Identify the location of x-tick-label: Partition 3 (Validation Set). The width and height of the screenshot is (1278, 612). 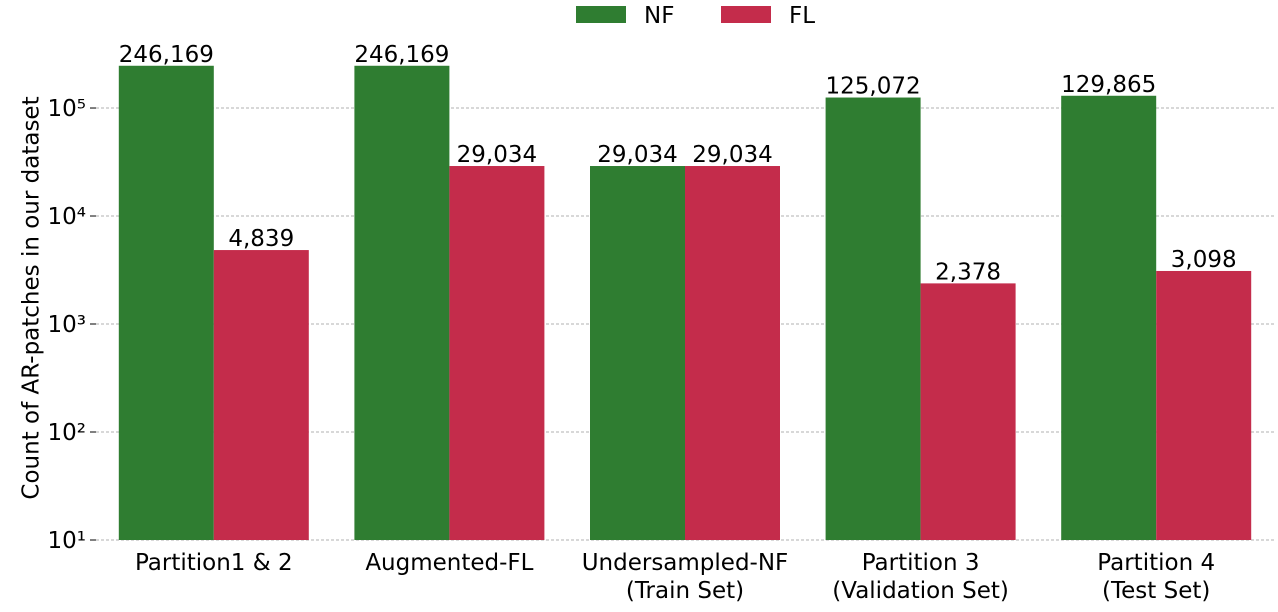
(920, 577).